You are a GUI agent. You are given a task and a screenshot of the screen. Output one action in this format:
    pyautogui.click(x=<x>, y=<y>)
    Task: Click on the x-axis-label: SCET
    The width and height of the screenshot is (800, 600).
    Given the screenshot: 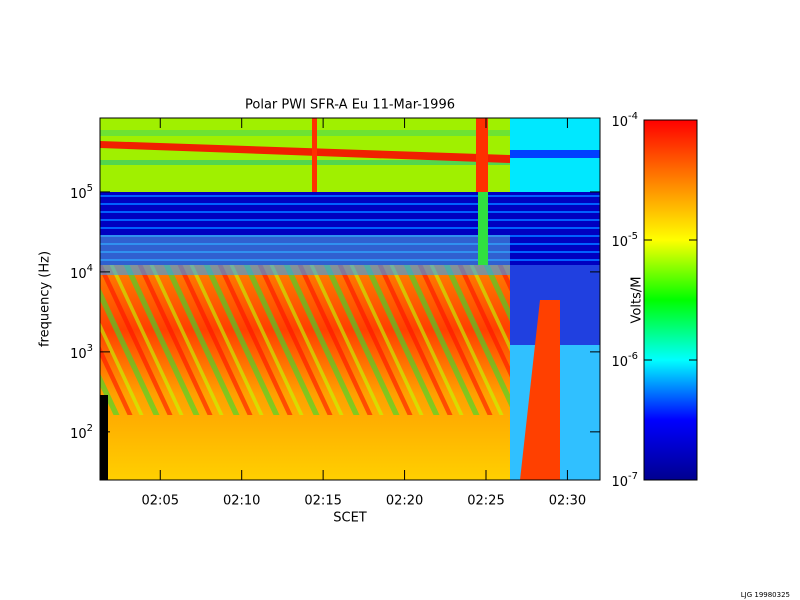 What is the action you would take?
    pyautogui.click(x=350, y=518)
    